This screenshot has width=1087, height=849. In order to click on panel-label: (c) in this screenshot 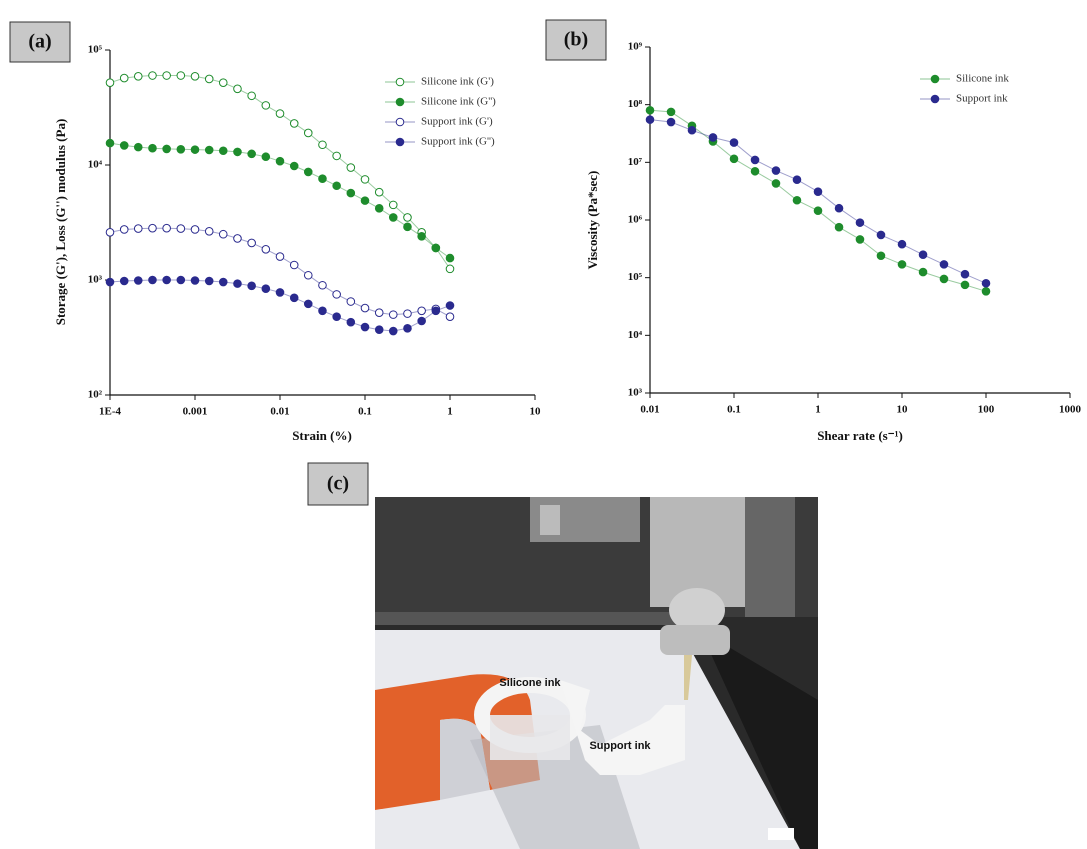, I will do `click(338, 484)`.